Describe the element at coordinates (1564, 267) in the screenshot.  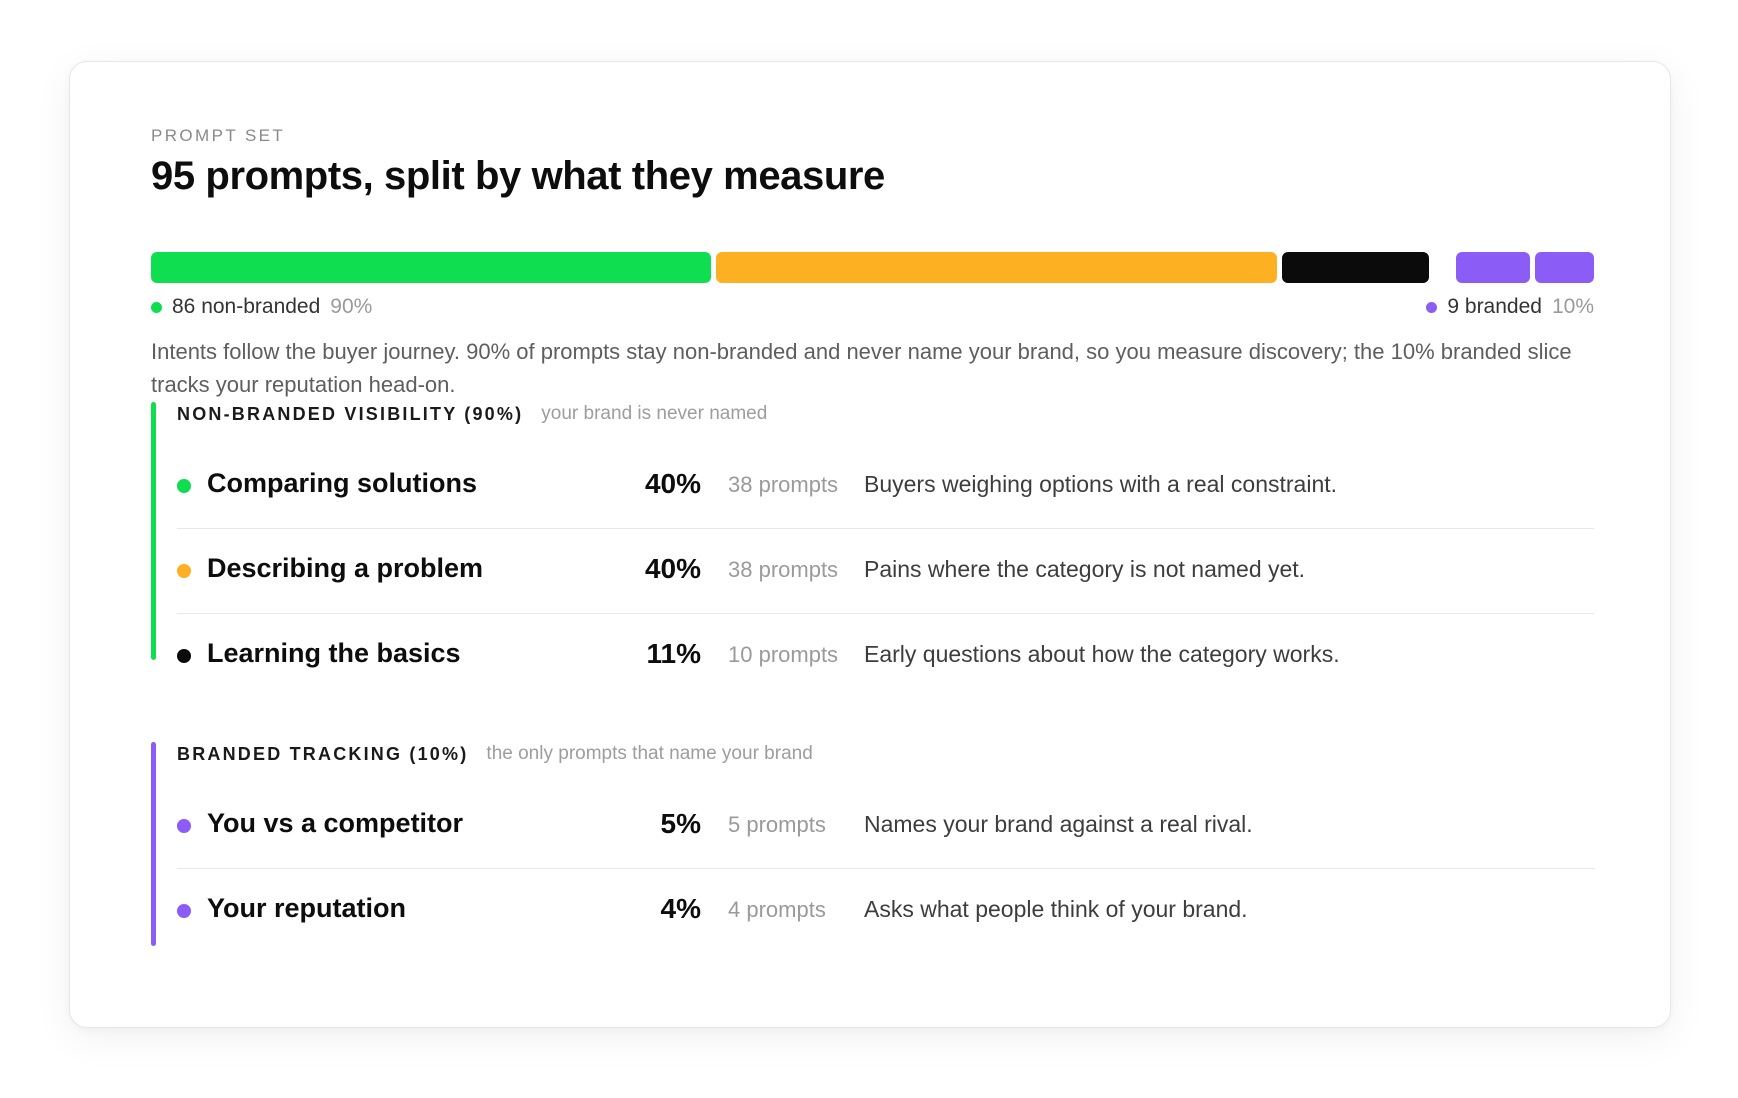
I see `bar-segment-your-reputation` at that location.